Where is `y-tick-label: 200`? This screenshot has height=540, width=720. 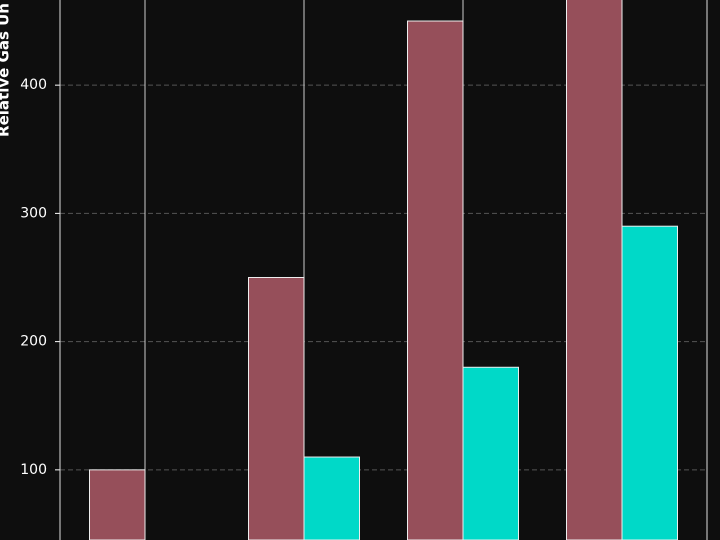
y-tick-label: 200 is located at coordinates (33, 342).